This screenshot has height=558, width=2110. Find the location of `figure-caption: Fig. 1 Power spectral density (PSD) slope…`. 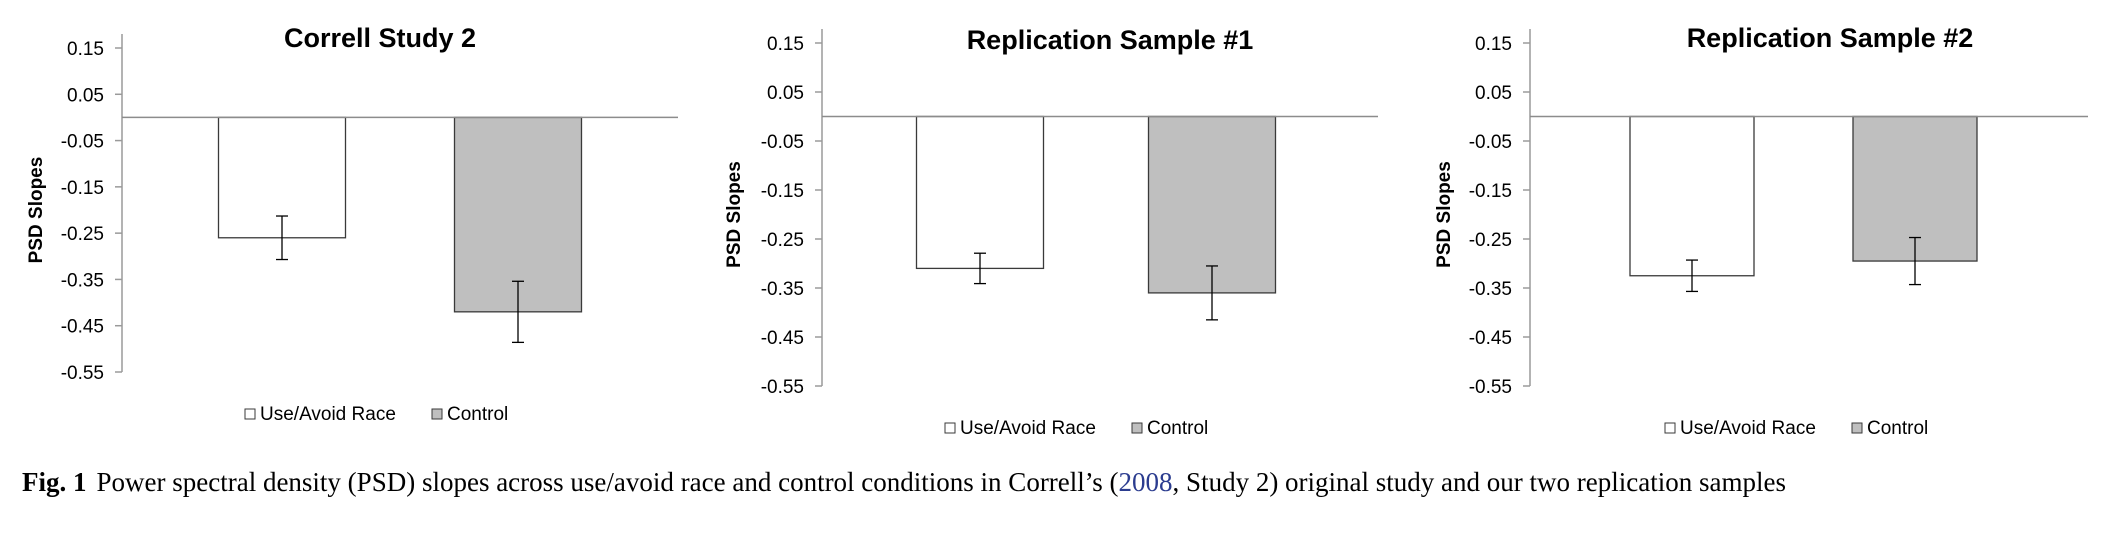

figure-caption: Fig. 1 Power spectral density (PSD) slope… is located at coordinates (1055, 482).